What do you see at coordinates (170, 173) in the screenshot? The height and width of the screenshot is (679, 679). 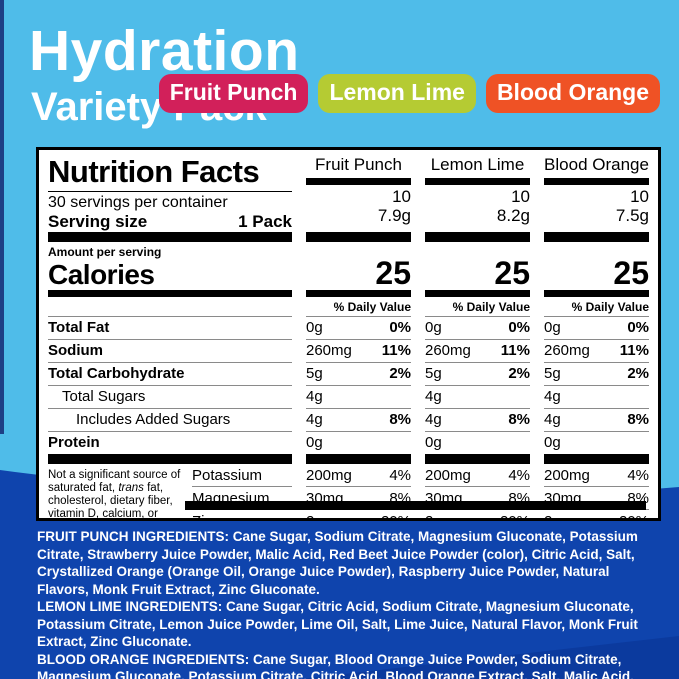 I see `nutrition-facts-title: Nutrition Facts` at bounding box center [170, 173].